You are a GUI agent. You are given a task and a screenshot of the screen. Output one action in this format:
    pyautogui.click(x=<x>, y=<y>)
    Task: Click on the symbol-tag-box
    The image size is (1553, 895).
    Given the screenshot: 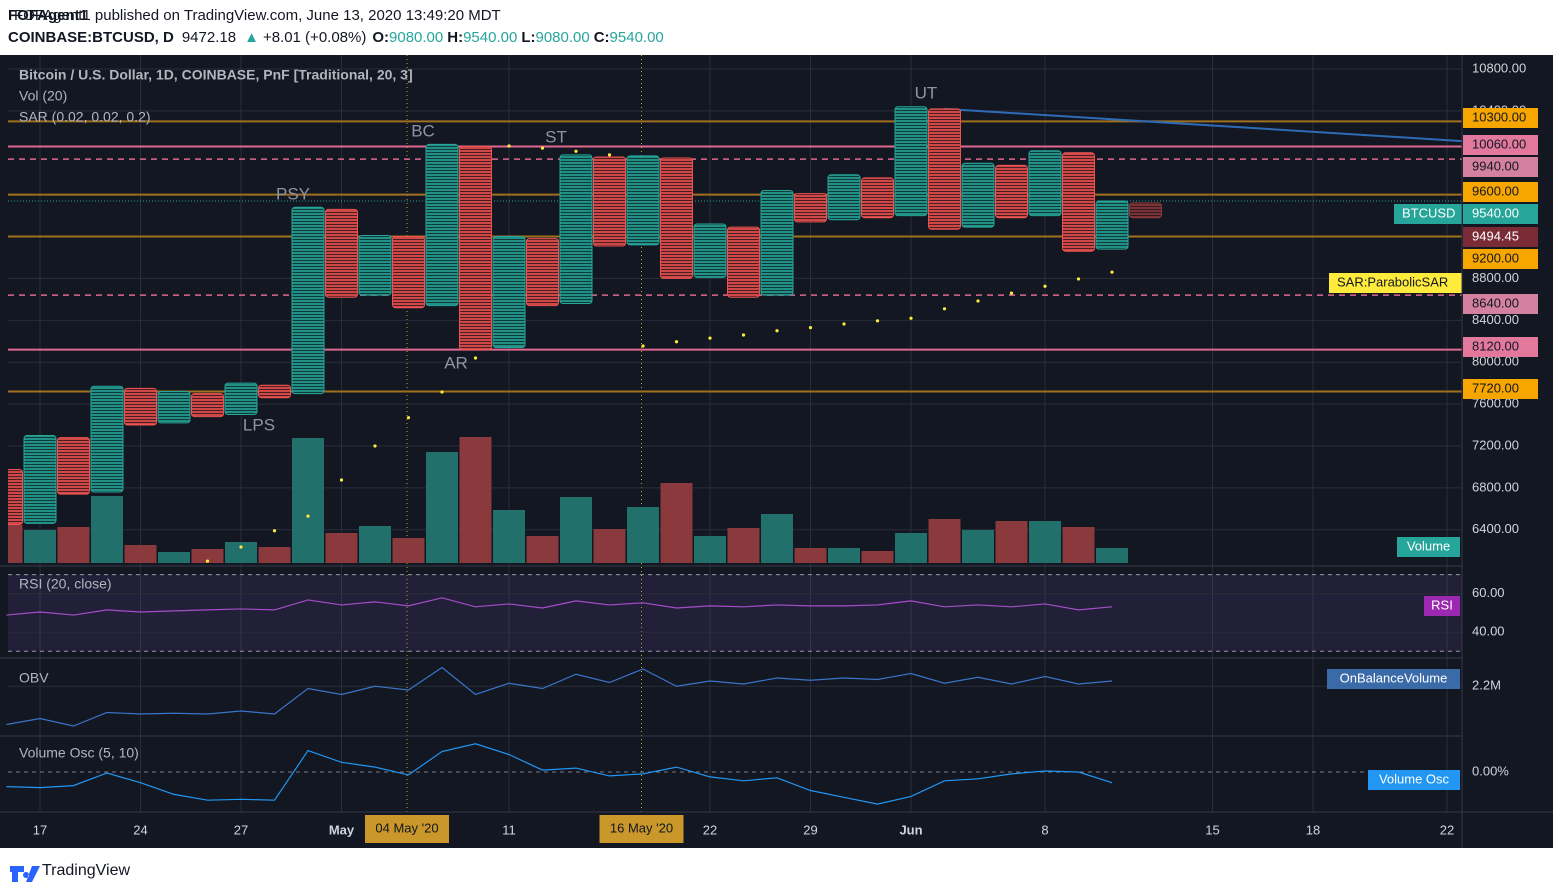 What is the action you would take?
    pyautogui.click(x=1428, y=214)
    